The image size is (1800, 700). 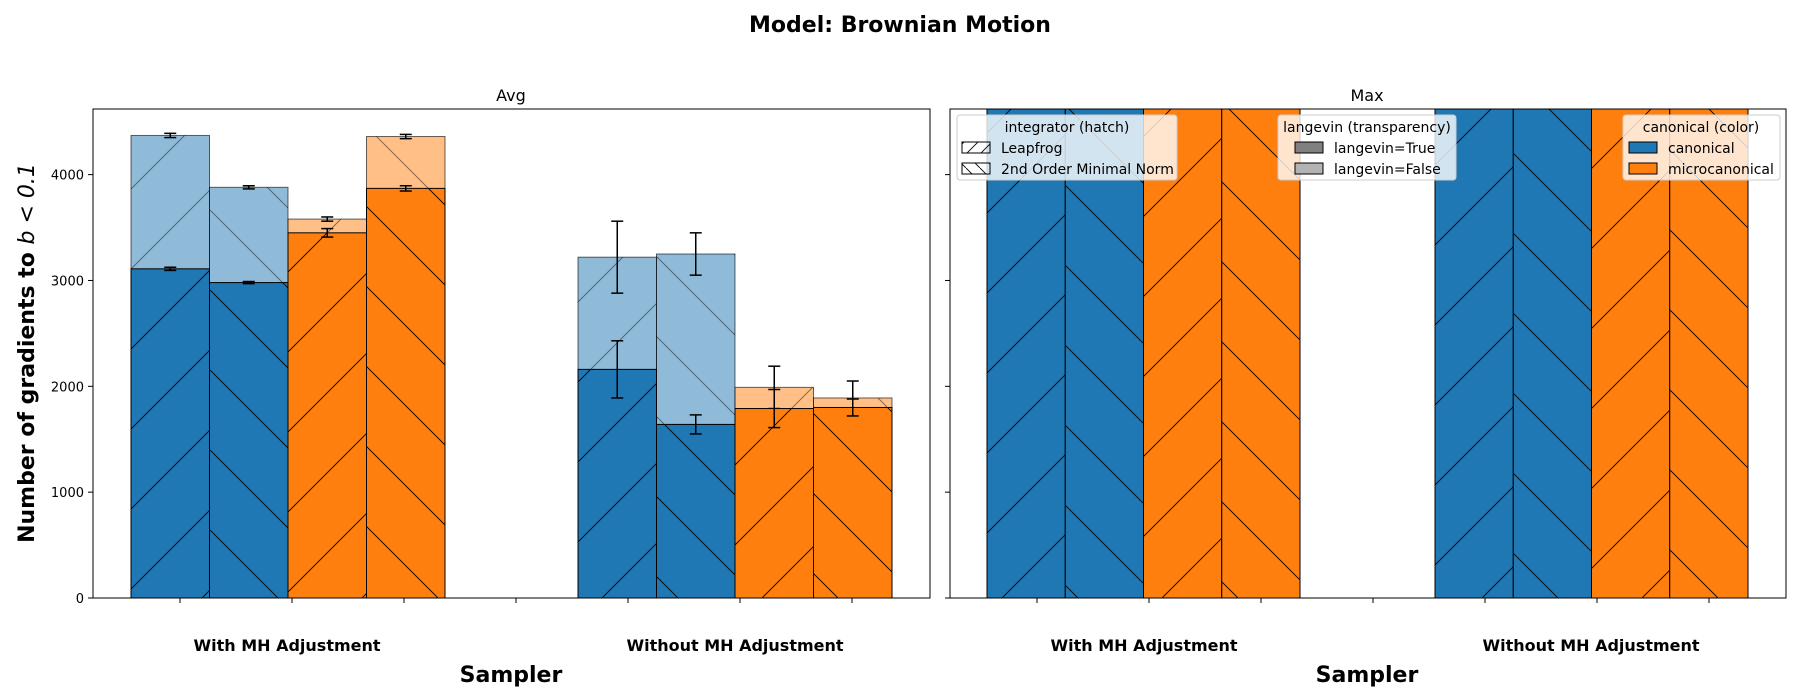 I want to click on legend-minimal-norm-label: 2nd Order Minimal Norm, so click(x=1087, y=170).